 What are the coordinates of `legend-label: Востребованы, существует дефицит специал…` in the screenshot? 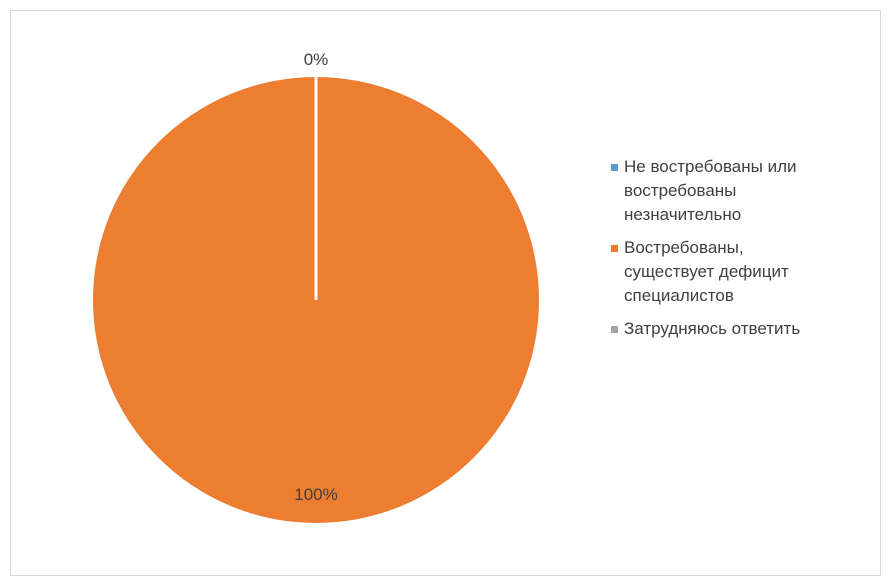 It's located at (706, 271).